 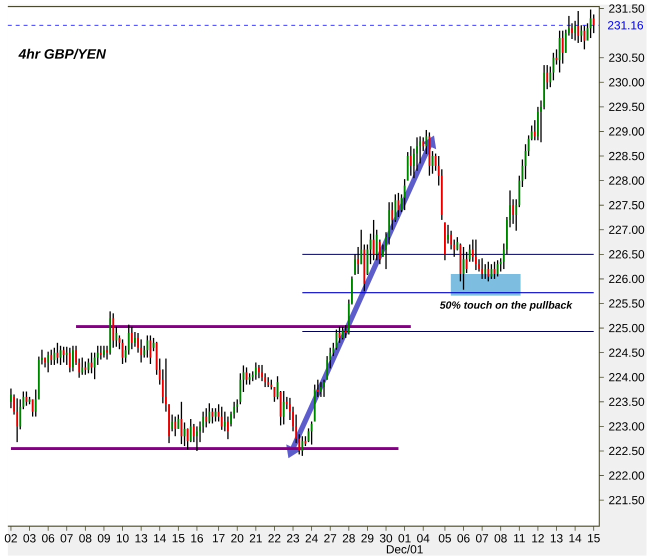 I want to click on y-tick-label: 230.50, so click(x=626, y=58).